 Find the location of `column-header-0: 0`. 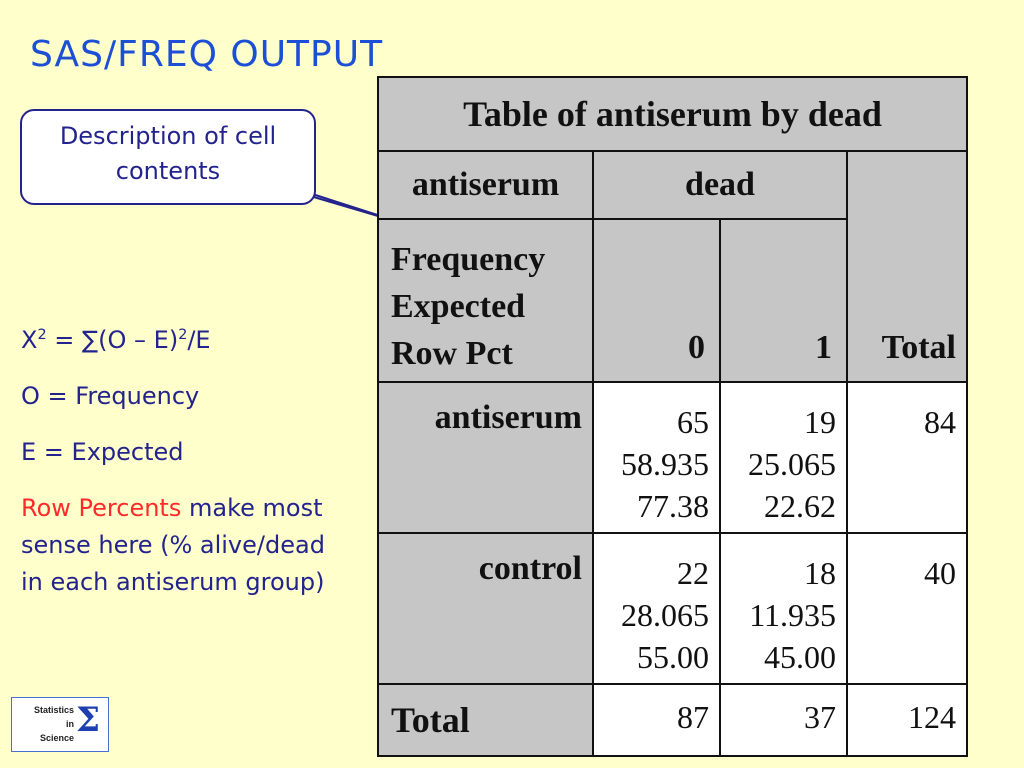

column-header-0: 0 is located at coordinates (656, 300).